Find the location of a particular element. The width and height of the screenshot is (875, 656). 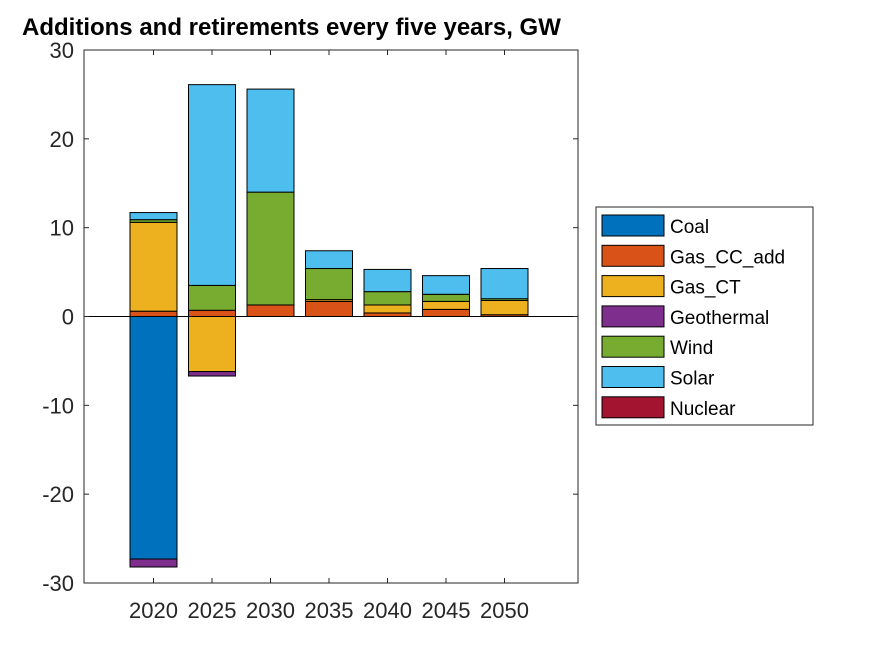

bar-solar-2040 is located at coordinates (387, 280).